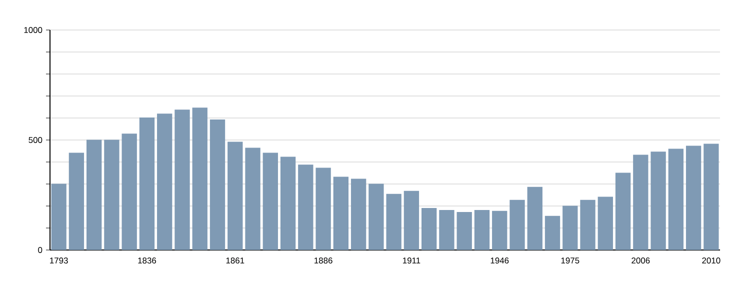  Describe the element at coordinates (235, 261) in the screenshot. I see `x-tick-label: 1861` at that location.